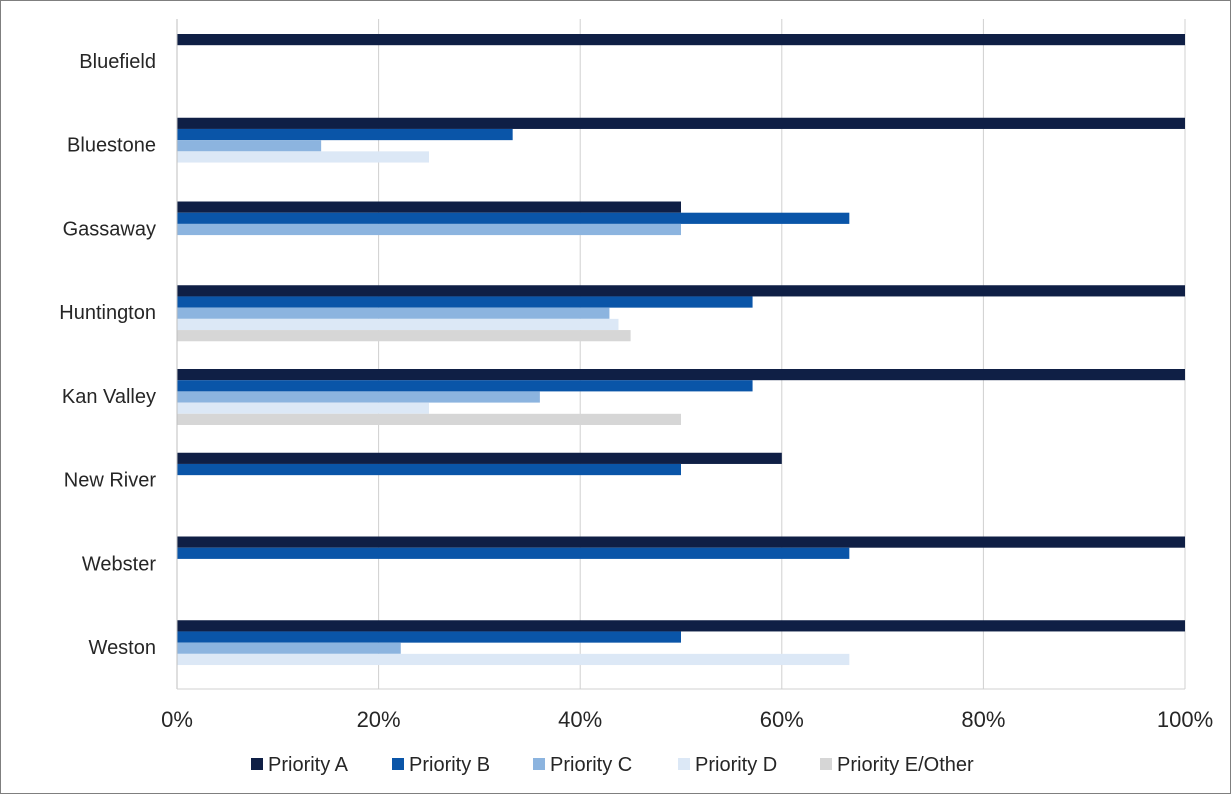 Image resolution: width=1231 pixels, height=794 pixels. What do you see at coordinates (465, 302) in the screenshot?
I see `bar: Huntington – Priority B: 57.1%` at bounding box center [465, 302].